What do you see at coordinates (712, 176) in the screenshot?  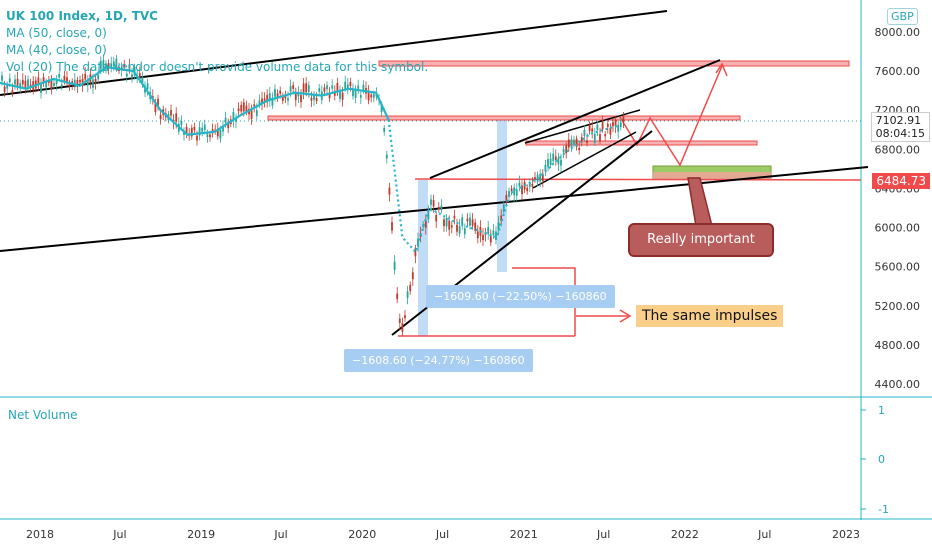 I see `support-zone-red` at bounding box center [712, 176].